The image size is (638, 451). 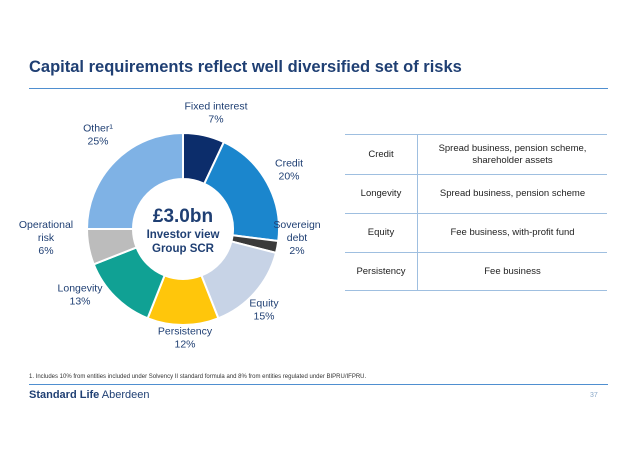 What do you see at coordinates (594, 395) in the screenshot?
I see `page-number: 37` at bounding box center [594, 395].